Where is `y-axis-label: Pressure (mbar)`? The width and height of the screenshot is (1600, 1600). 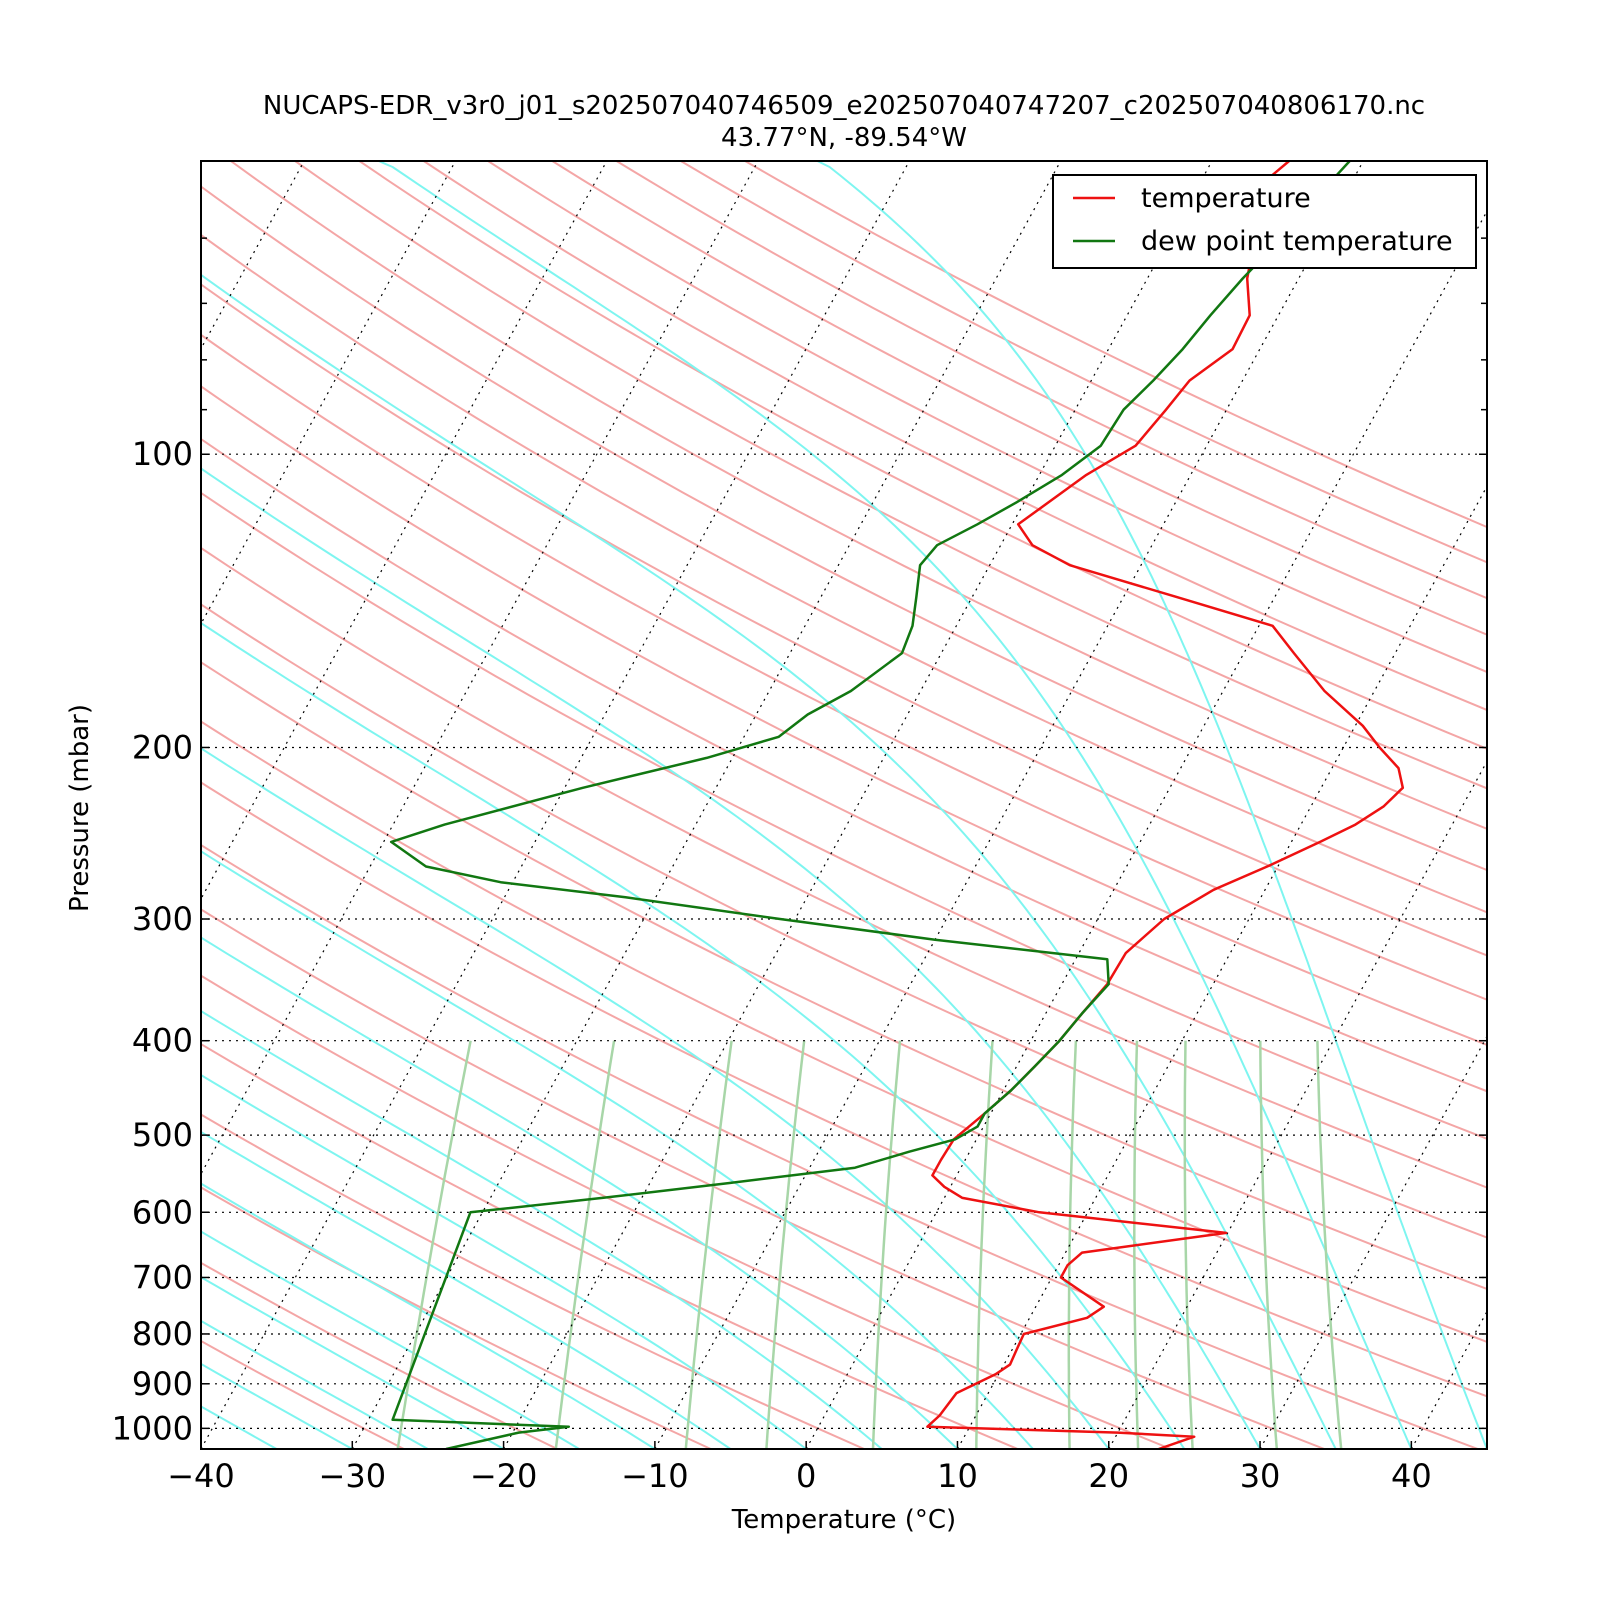
y-axis-label: Pressure (mbar) is located at coordinates (80, 808).